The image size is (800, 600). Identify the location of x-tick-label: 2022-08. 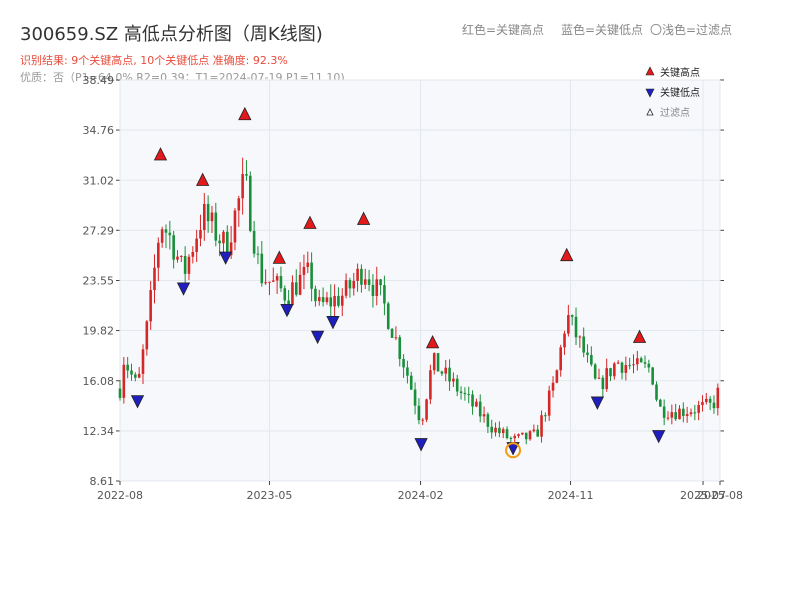
(120, 495).